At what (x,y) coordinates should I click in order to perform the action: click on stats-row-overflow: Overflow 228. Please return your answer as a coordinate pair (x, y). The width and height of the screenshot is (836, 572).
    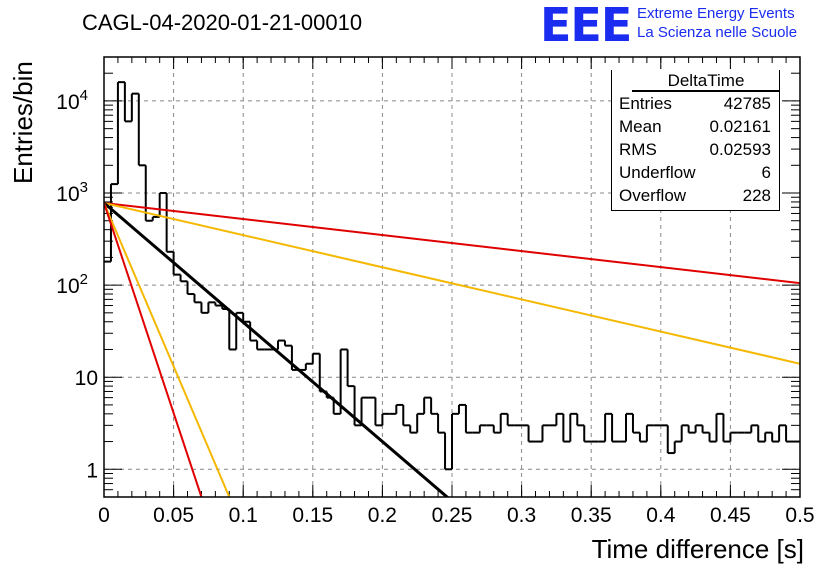
    Looking at the image, I should click on (695, 195).